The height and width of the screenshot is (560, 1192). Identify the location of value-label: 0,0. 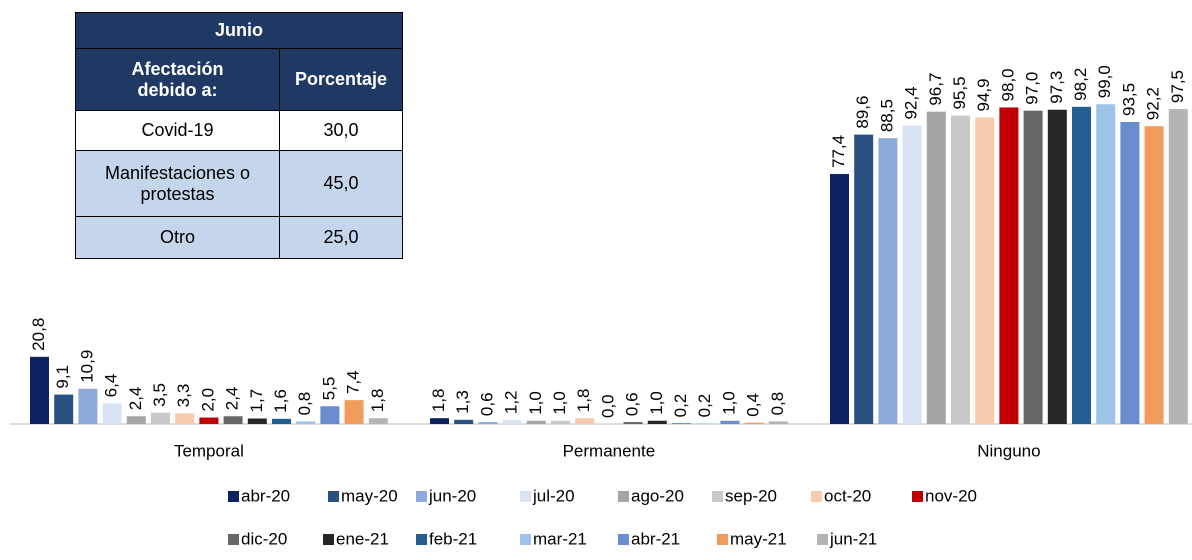
(607, 406).